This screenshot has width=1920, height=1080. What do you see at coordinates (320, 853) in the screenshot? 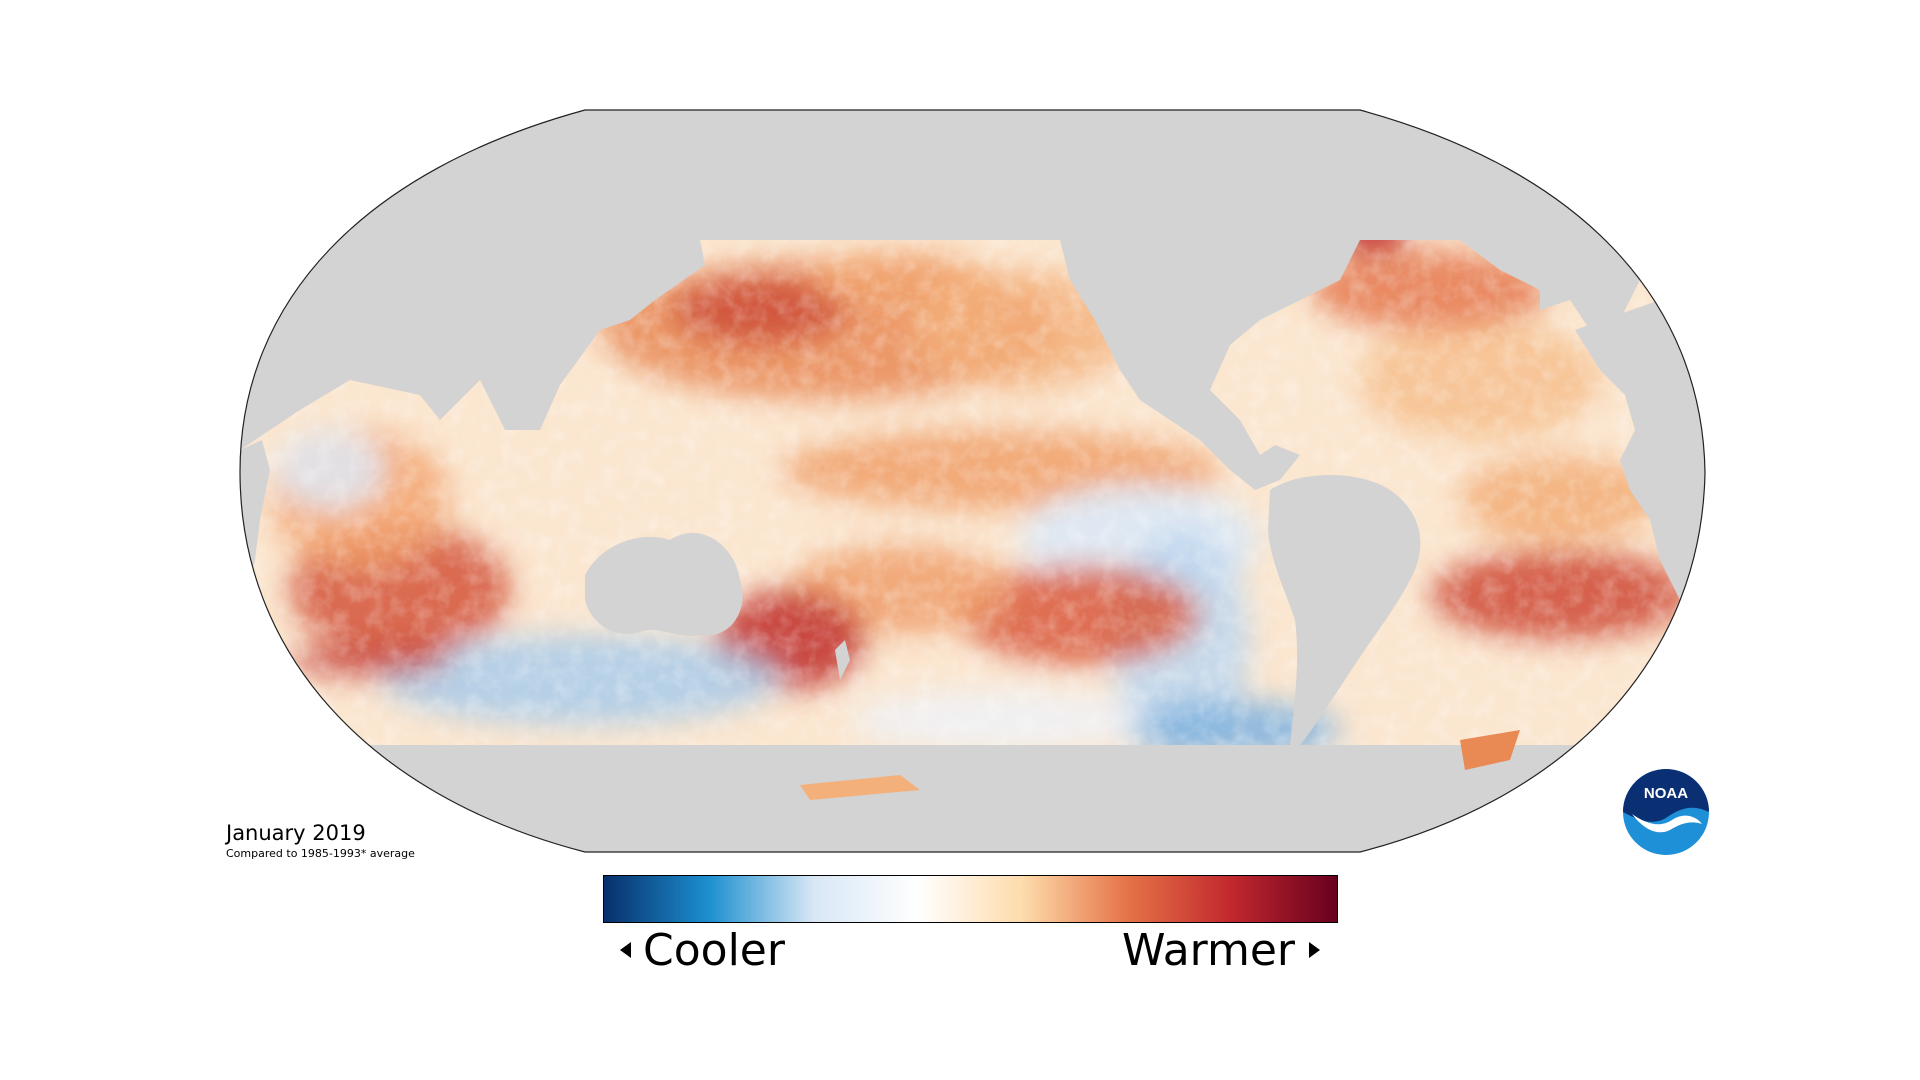
I see `map-baseline-subtitle: Compared to 1985-1993* average` at bounding box center [320, 853].